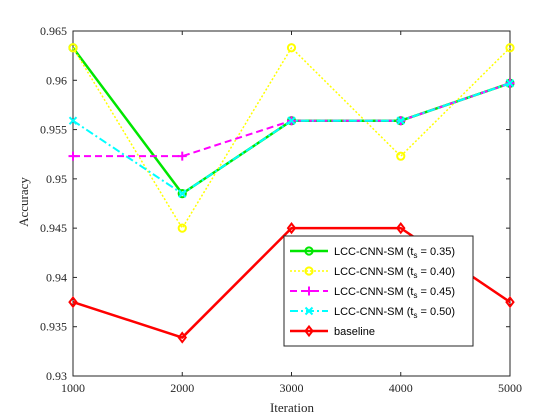 The height and width of the screenshot is (420, 560). I want to click on x-tick-label: 3000, so click(292, 388).